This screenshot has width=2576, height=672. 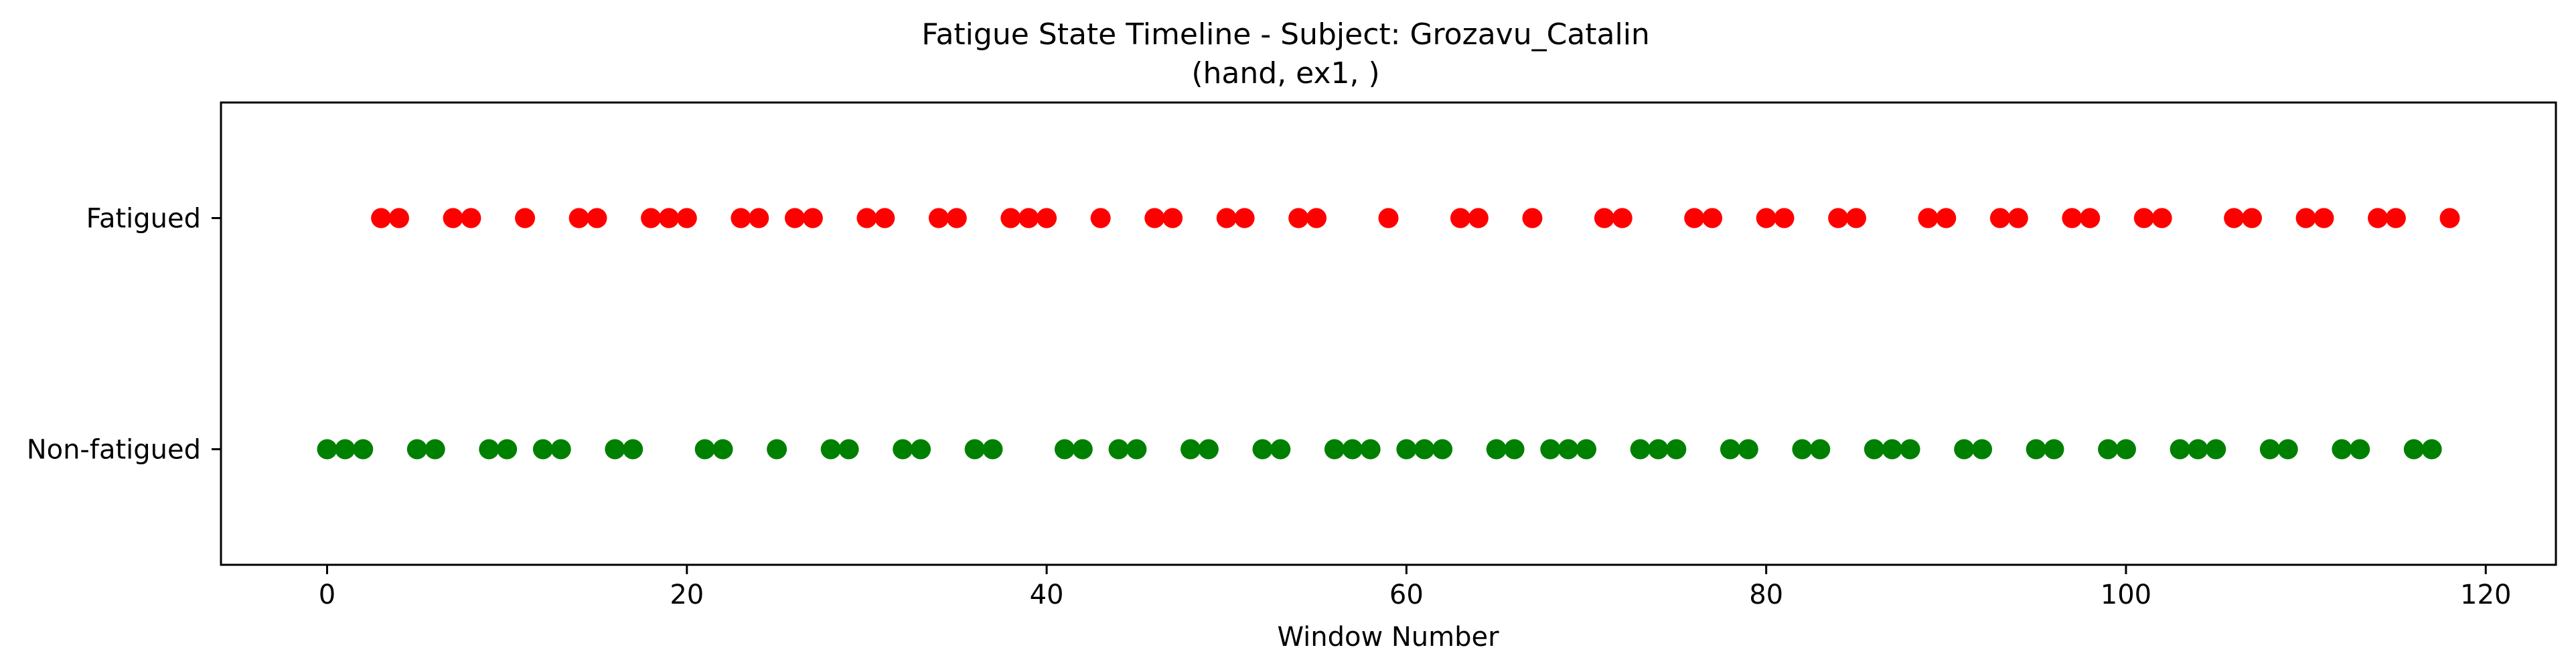 I want to click on x-axis-label: Window Number, so click(x=1388, y=637).